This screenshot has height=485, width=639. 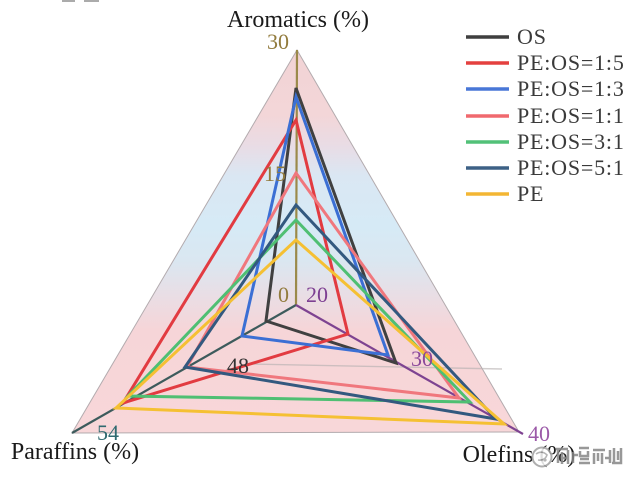 What do you see at coordinates (238, 365) in the screenshot?
I see `svg-text: 48` at bounding box center [238, 365].